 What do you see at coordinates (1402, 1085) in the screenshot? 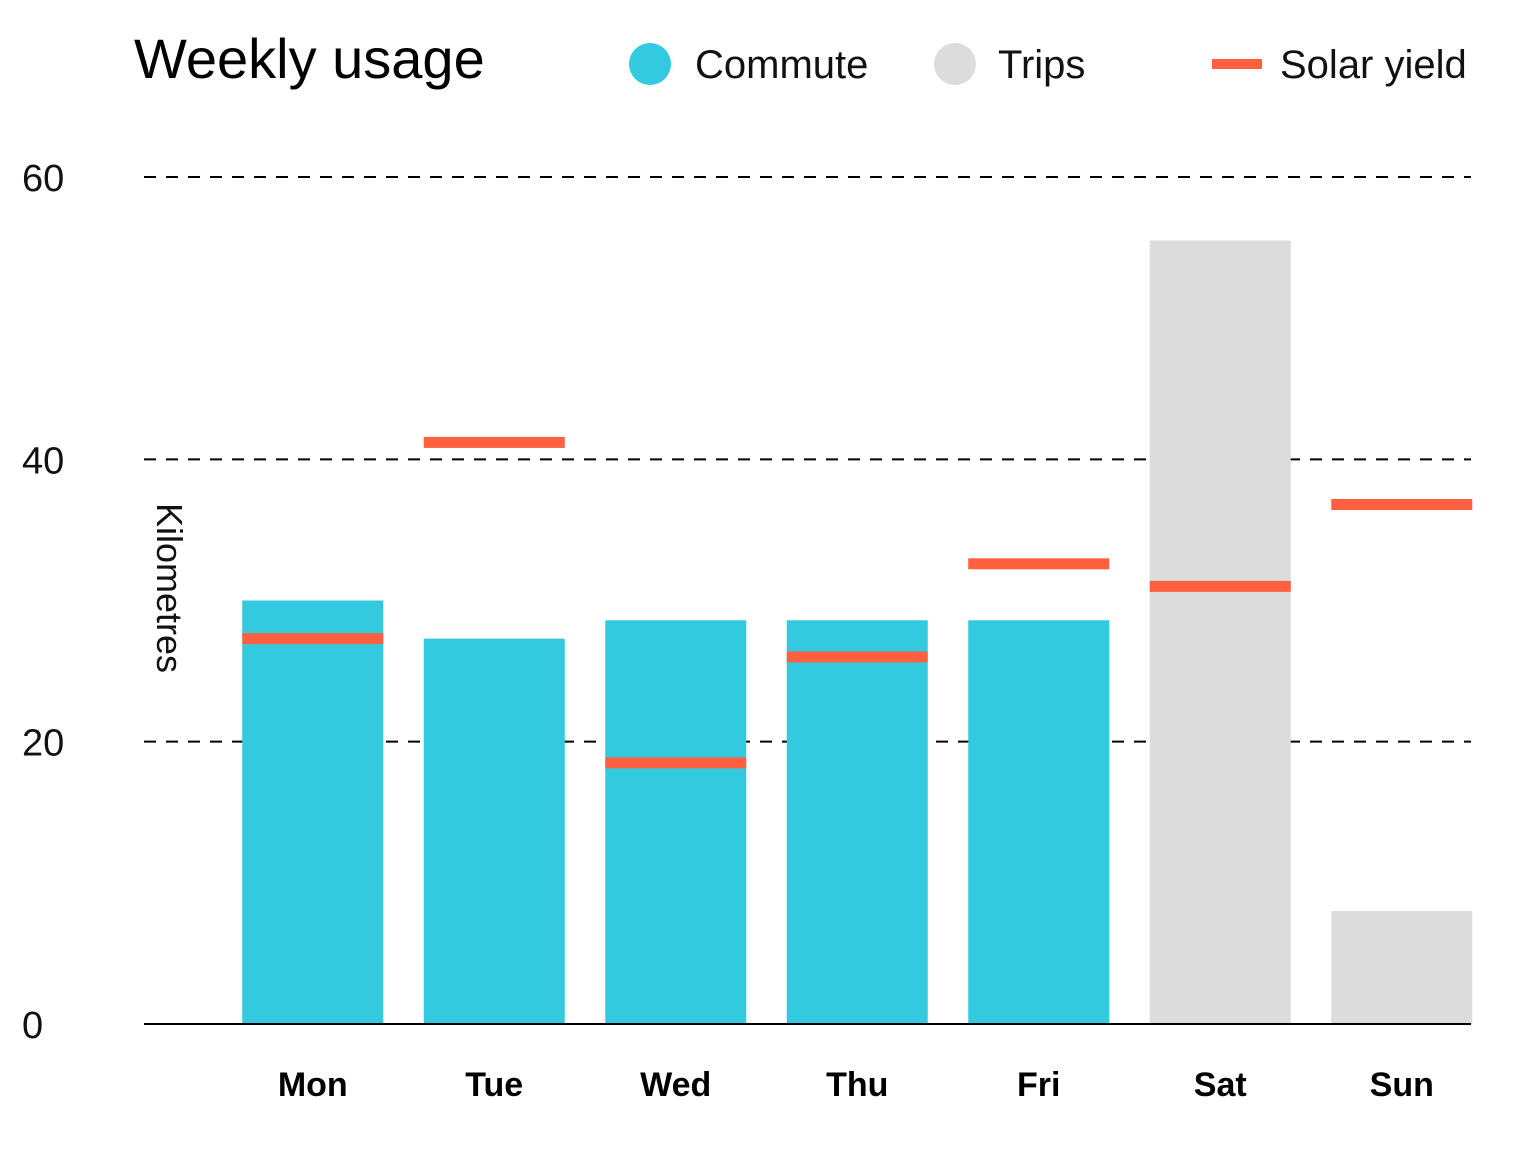
I see `x-tick-label-sun: Sun` at bounding box center [1402, 1085].